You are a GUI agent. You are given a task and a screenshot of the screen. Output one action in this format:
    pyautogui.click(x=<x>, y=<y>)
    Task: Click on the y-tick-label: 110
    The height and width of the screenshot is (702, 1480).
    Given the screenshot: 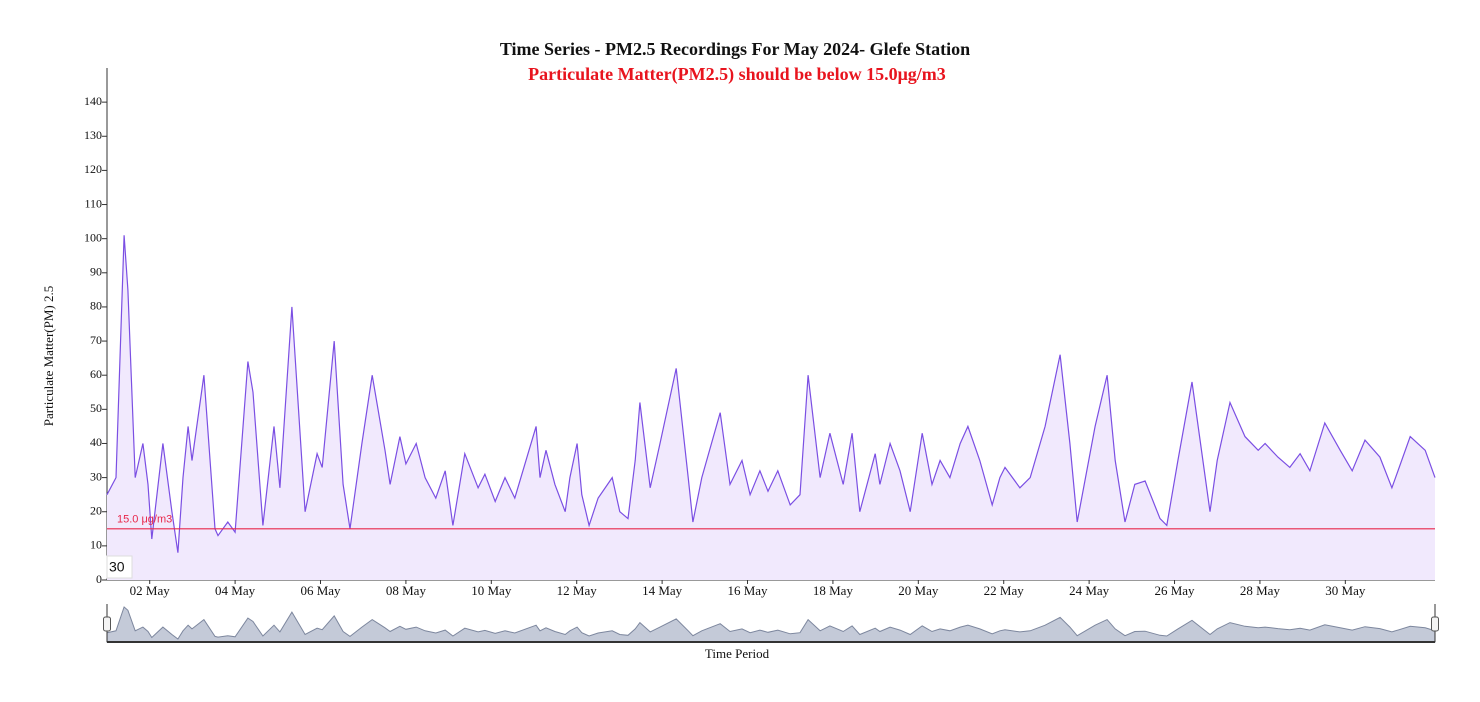 What is the action you would take?
    pyautogui.click(x=93, y=203)
    